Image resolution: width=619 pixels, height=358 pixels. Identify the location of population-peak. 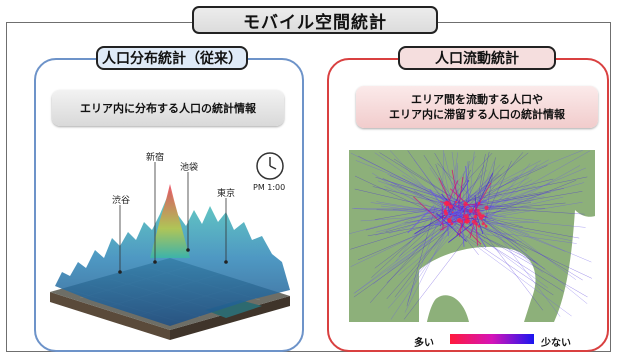
(170, 221).